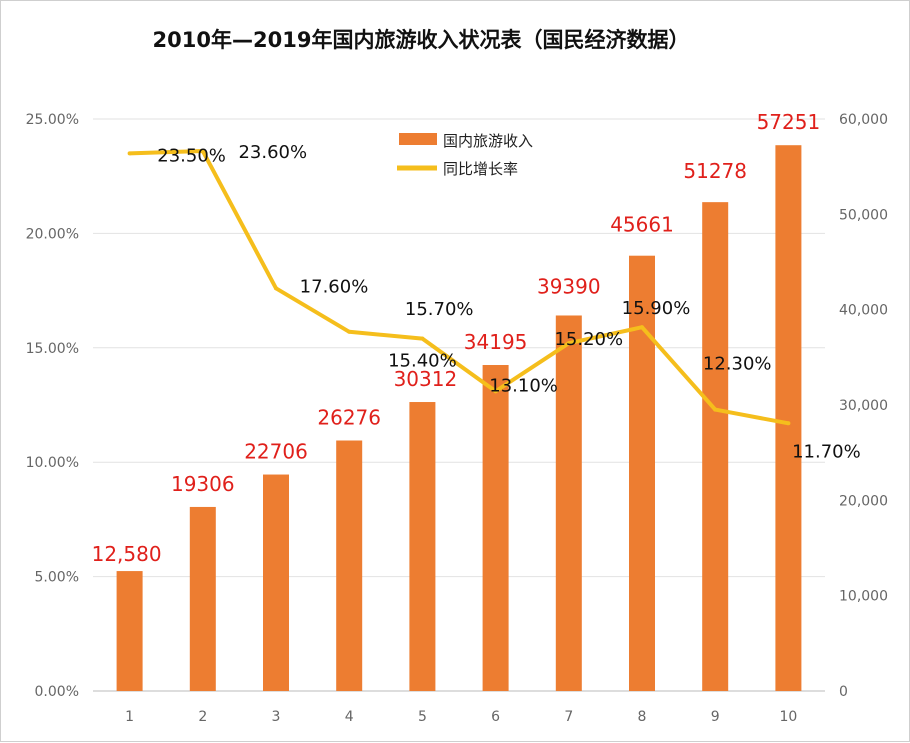 Image resolution: width=910 pixels, height=743 pixels. Describe the element at coordinates (495, 717) in the screenshot. I see `x-axis-tick-label: 6` at that location.